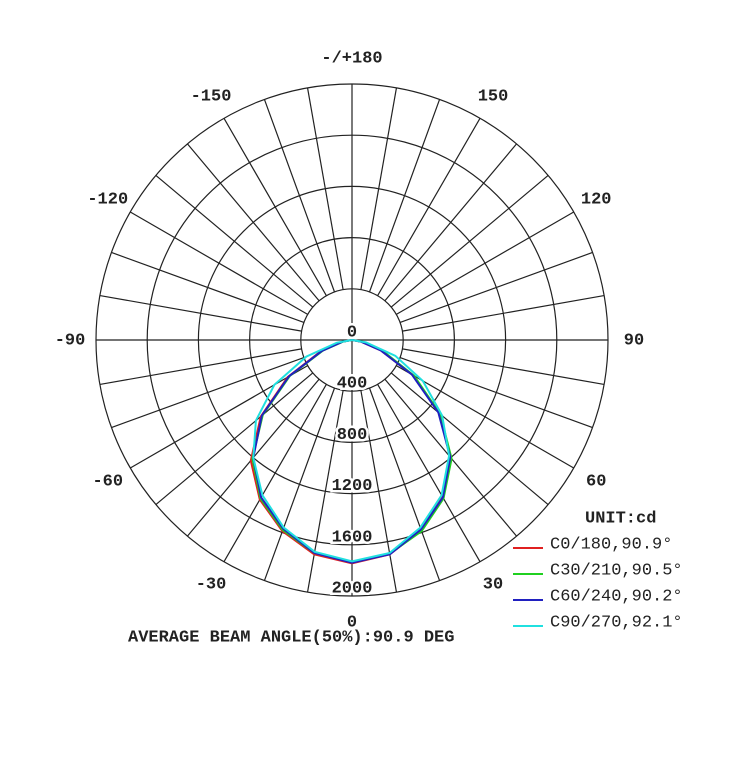 The image size is (748, 768). Describe the element at coordinates (352, 537) in the screenshot. I see `r-tick-label: 1600` at that location.